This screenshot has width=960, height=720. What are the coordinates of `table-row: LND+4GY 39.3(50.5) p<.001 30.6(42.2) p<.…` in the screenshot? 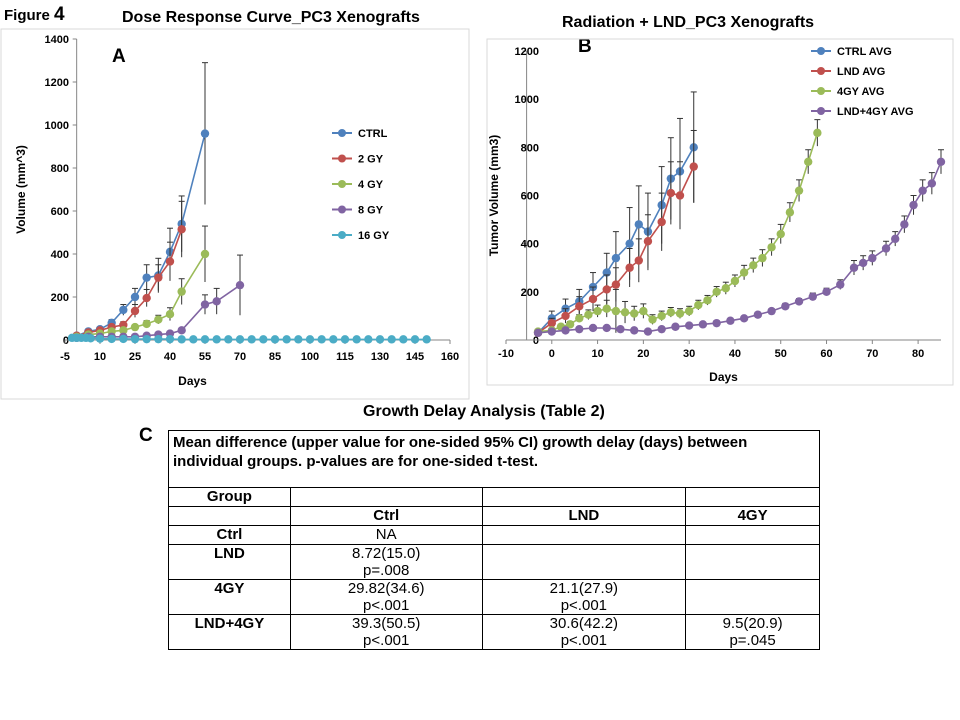 It's located at (494, 632).